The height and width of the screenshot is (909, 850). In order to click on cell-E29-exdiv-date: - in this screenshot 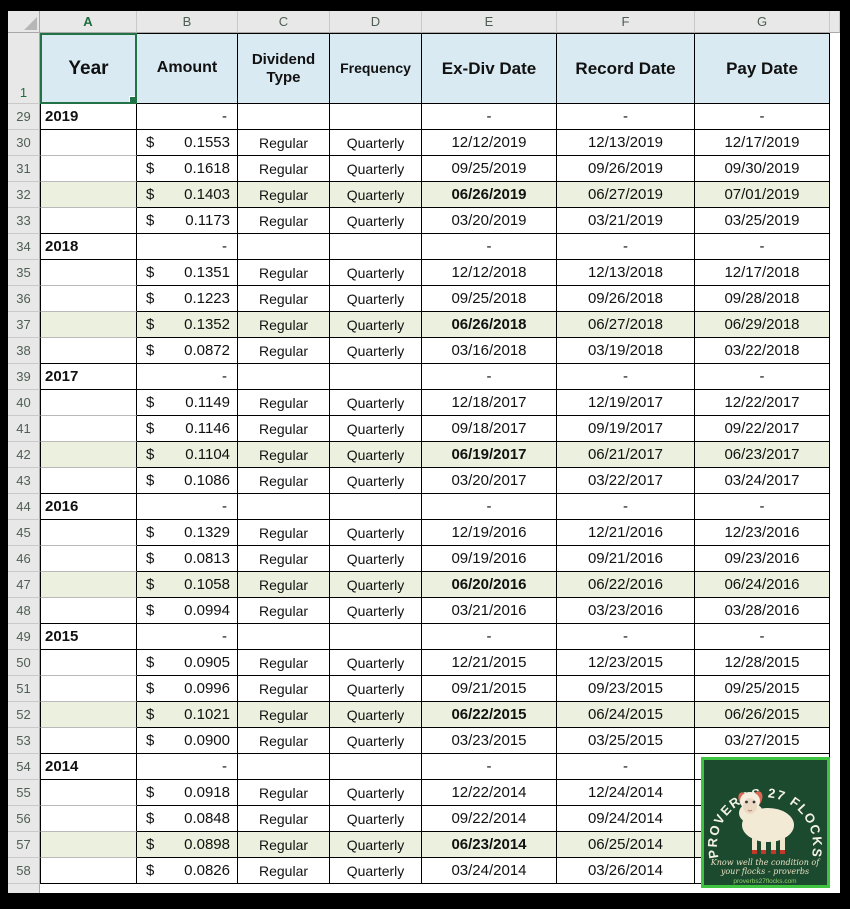, I will do `click(489, 117)`.